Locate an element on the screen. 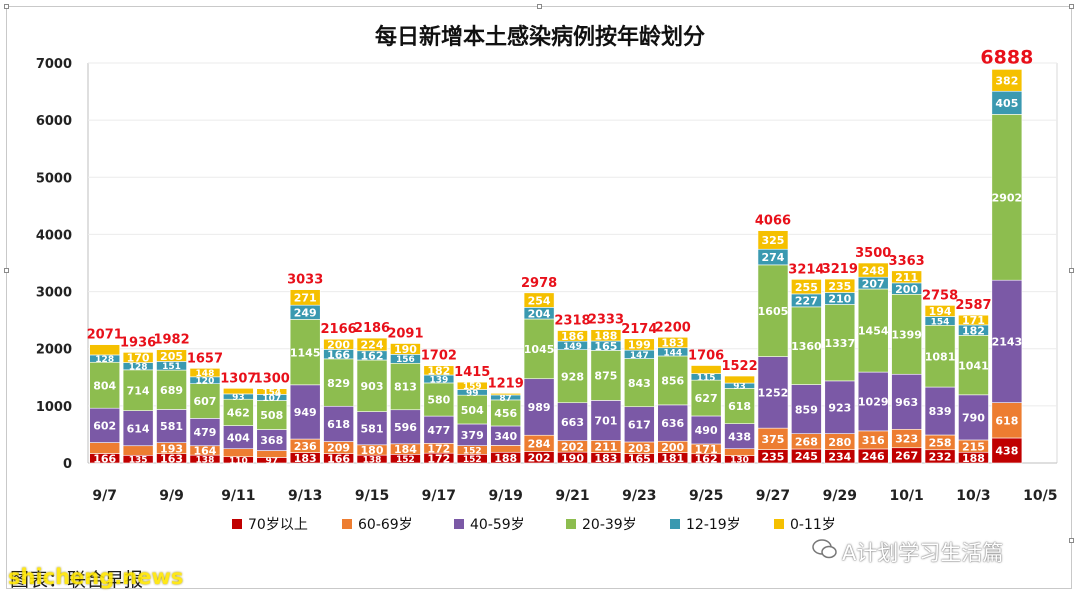  resize-handle-top-left is located at coordinates (6, 6).